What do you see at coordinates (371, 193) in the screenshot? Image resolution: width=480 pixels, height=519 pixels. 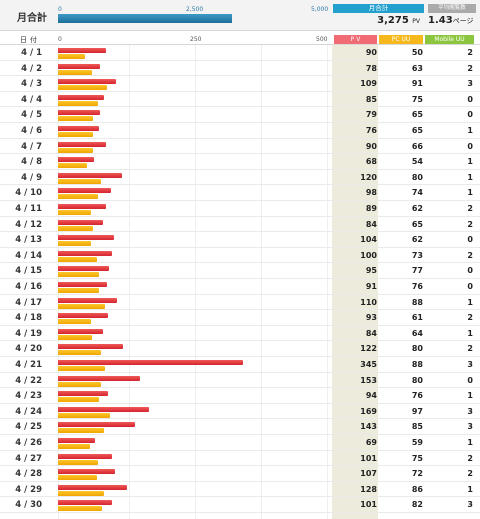 I see `pv-value: 98` at bounding box center [371, 193].